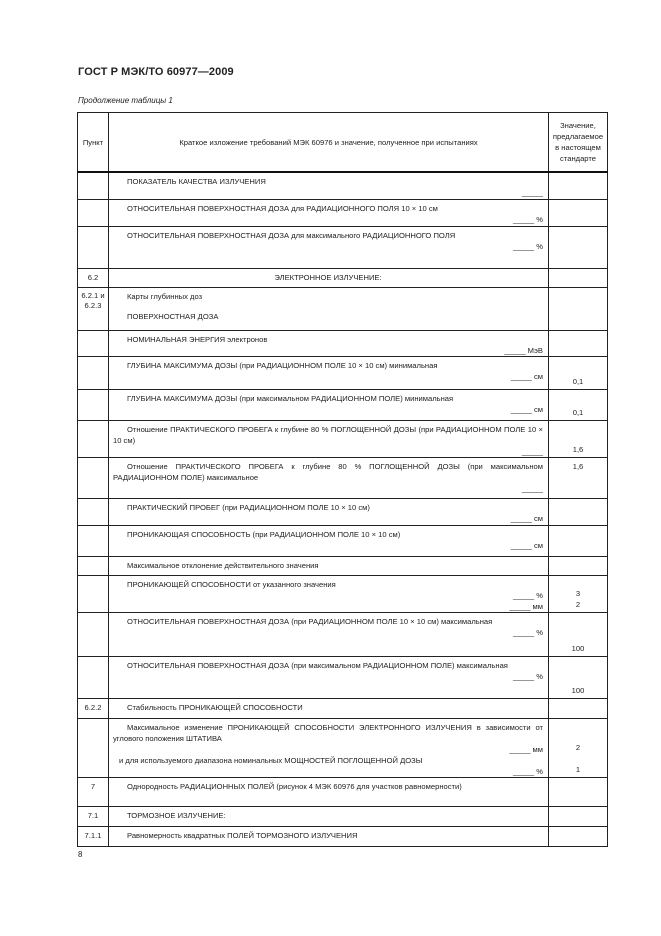 The height and width of the screenshot is (936, 661). Describe the element at coordinates (93, 708) in the screenshot. I see `punkt-cell: 6.2.2` at that location.